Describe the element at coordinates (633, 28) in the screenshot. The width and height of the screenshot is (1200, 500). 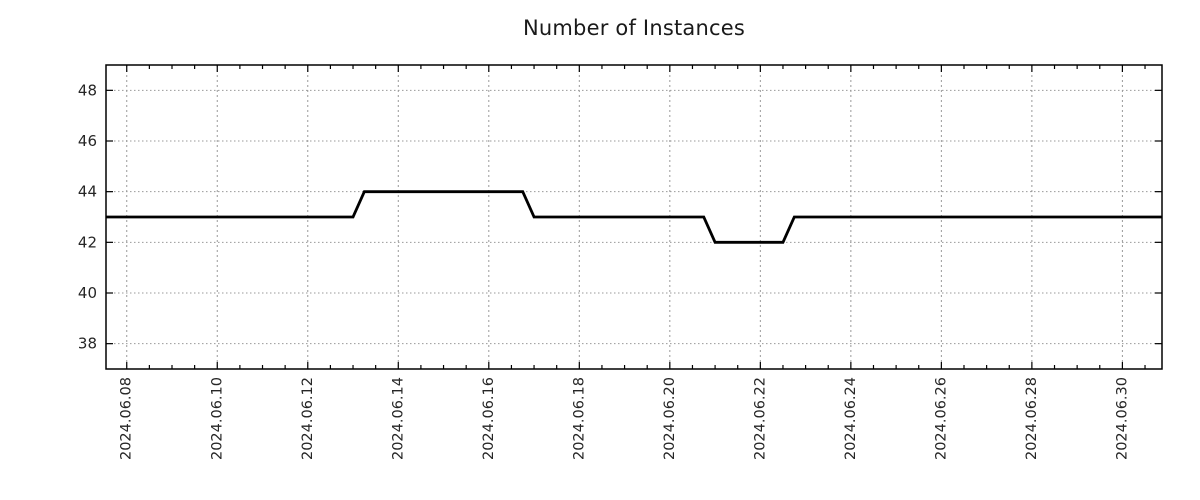
I see `chart-title: Number of Instances` at that location.